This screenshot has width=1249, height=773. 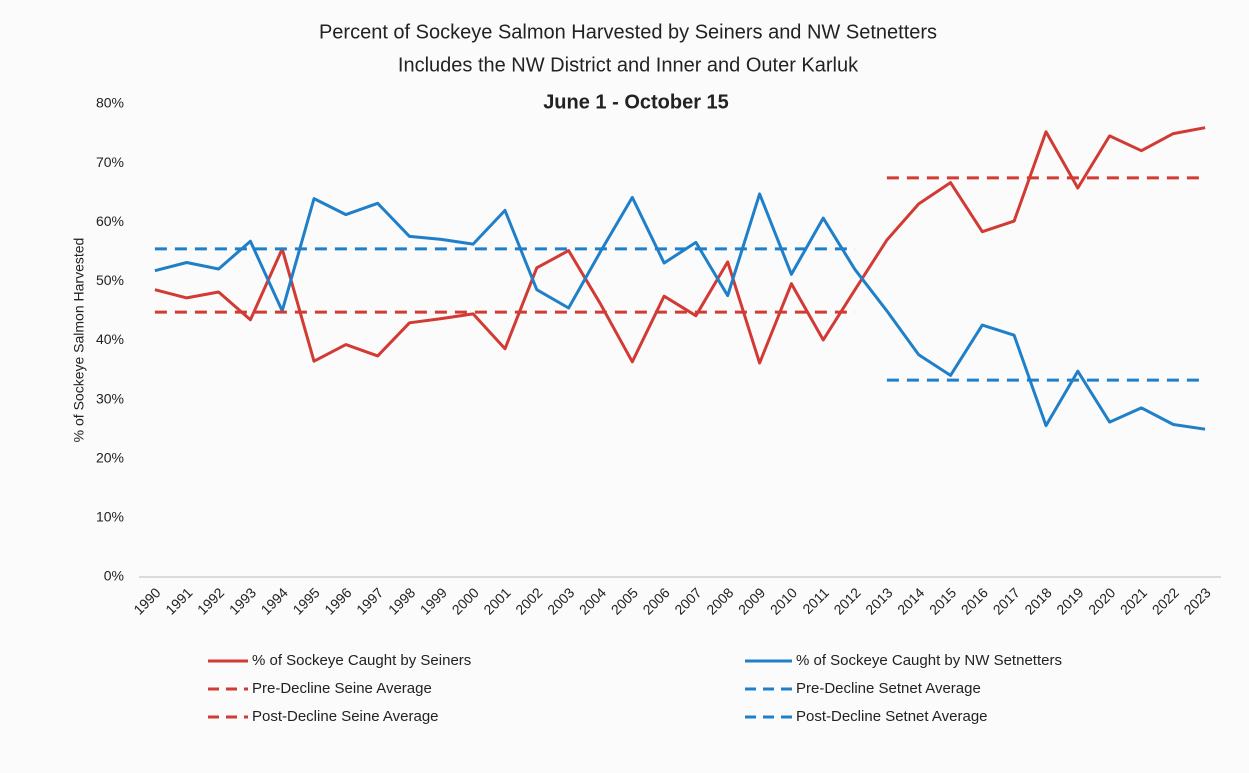 I want to click on y-tick-label: 10%, so click(x=110, y=517).